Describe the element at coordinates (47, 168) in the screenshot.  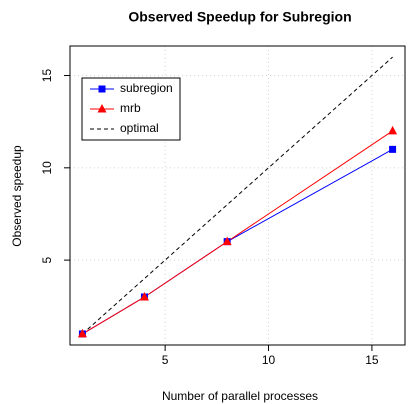
I see `y-tick-label: 10` at that location.